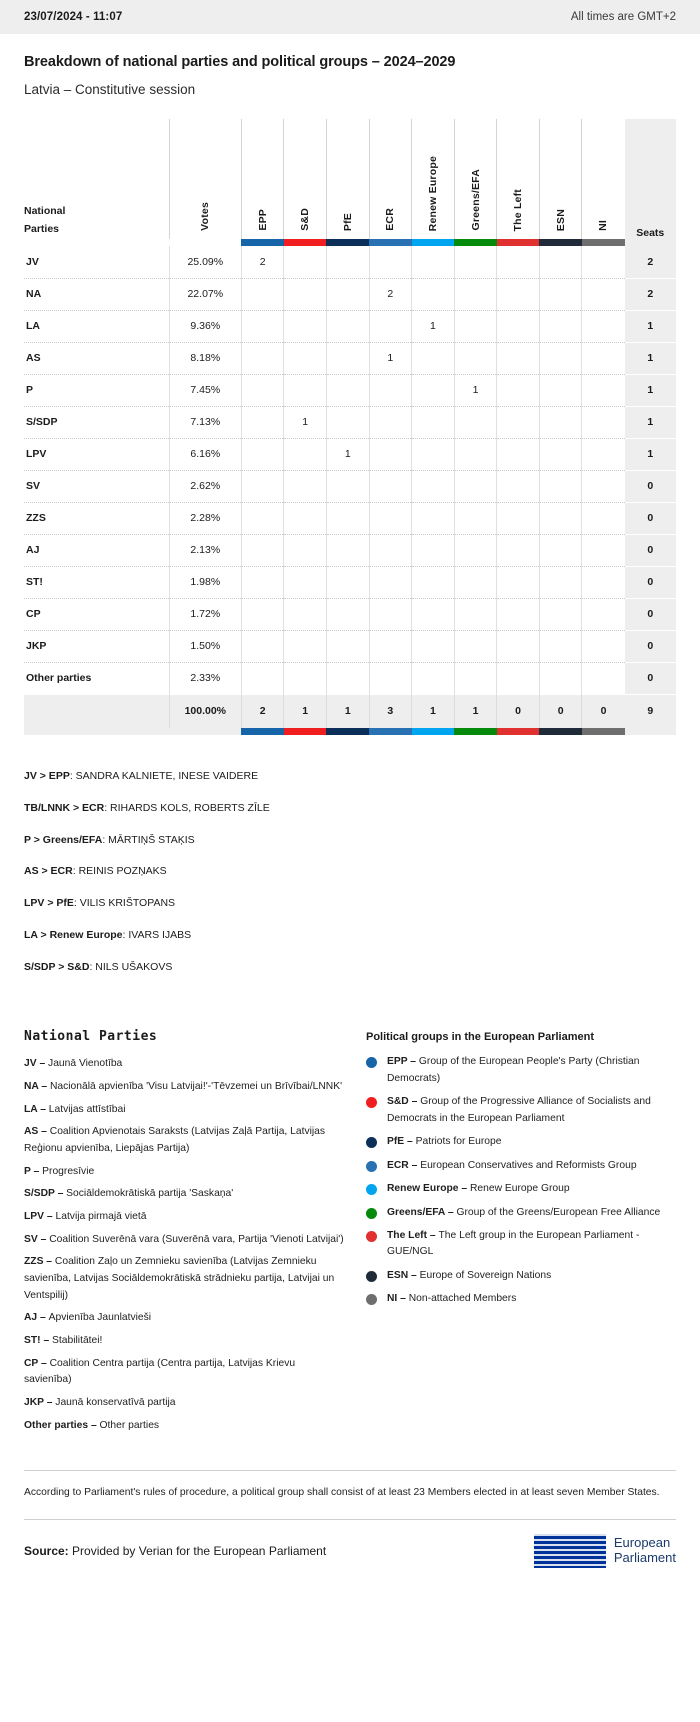 Image resolution: width=700 pixels, height=1722 pixels. I want to click on national-party-legend-item: AJ – Apvienība Jaunlatvieši, so click(184, 1318).